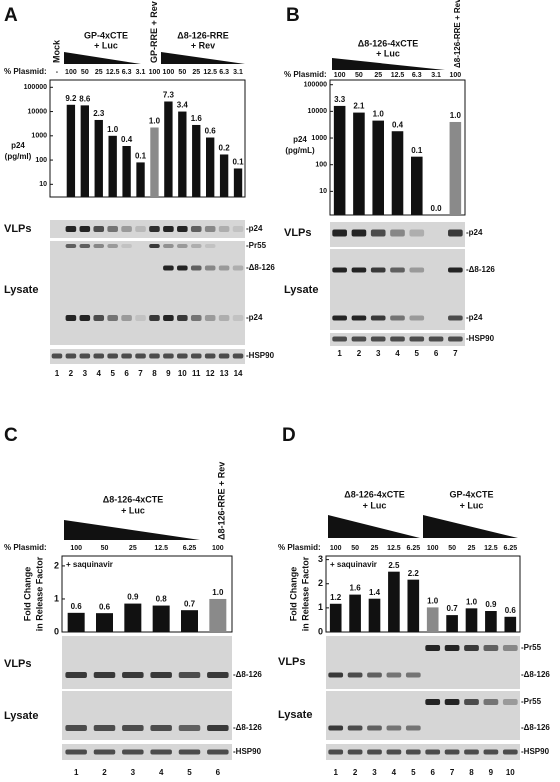 This screenshot has height=782, width=560. I want to click on y-tick-label: 100, so click(321, 165).